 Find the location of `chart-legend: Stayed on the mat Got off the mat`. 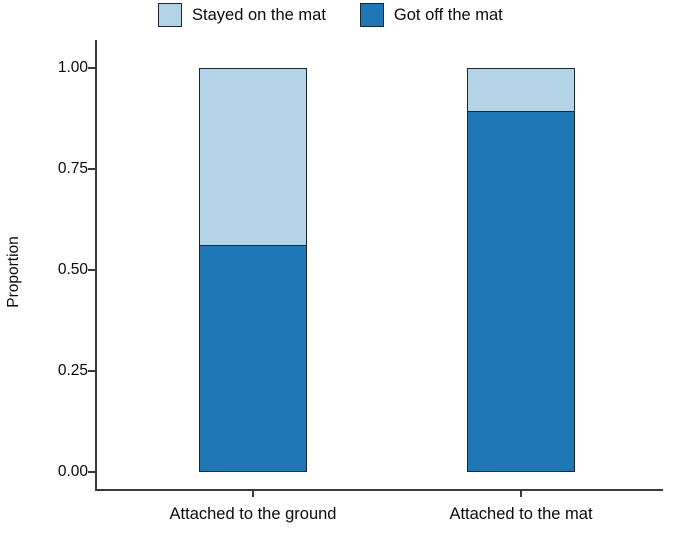

chart-legend: Stayed on the mat Got off the mat is located at coordinates (330, 15).